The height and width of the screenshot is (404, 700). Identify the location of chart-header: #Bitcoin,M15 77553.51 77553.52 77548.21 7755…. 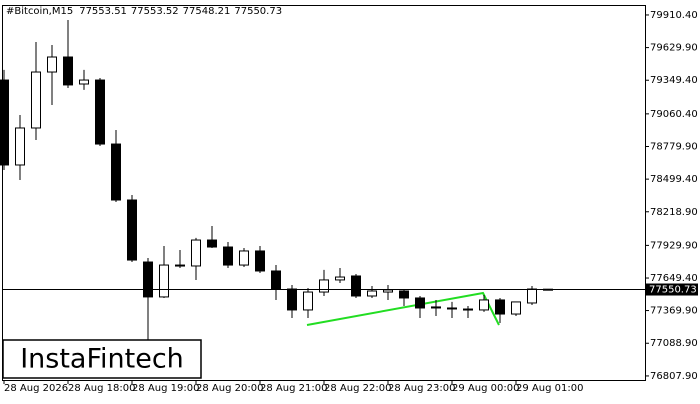
(144, 11).